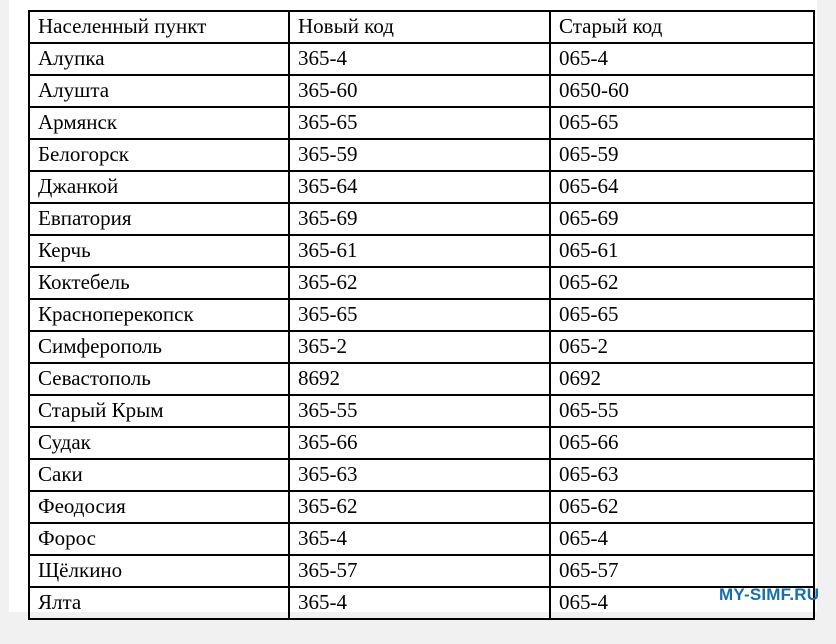 This screenshot has width=836, height=644. What do you see at coordinates (159, 187) in the screenshot?
I see `cell-settlement: Джанкой` at bounding box center [159, 187].